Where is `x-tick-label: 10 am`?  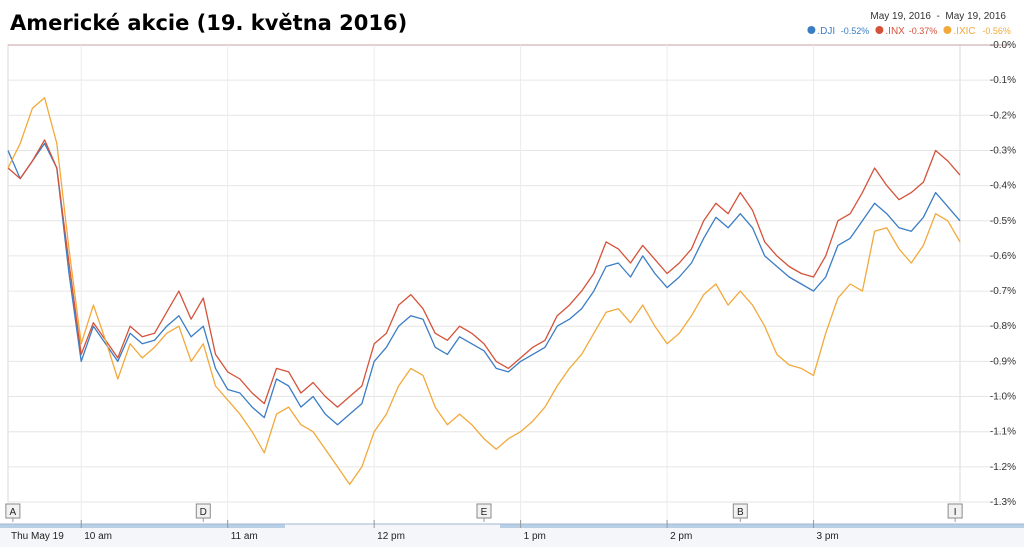
x-tick-label: 10 am is located at coordinates (98, 536).